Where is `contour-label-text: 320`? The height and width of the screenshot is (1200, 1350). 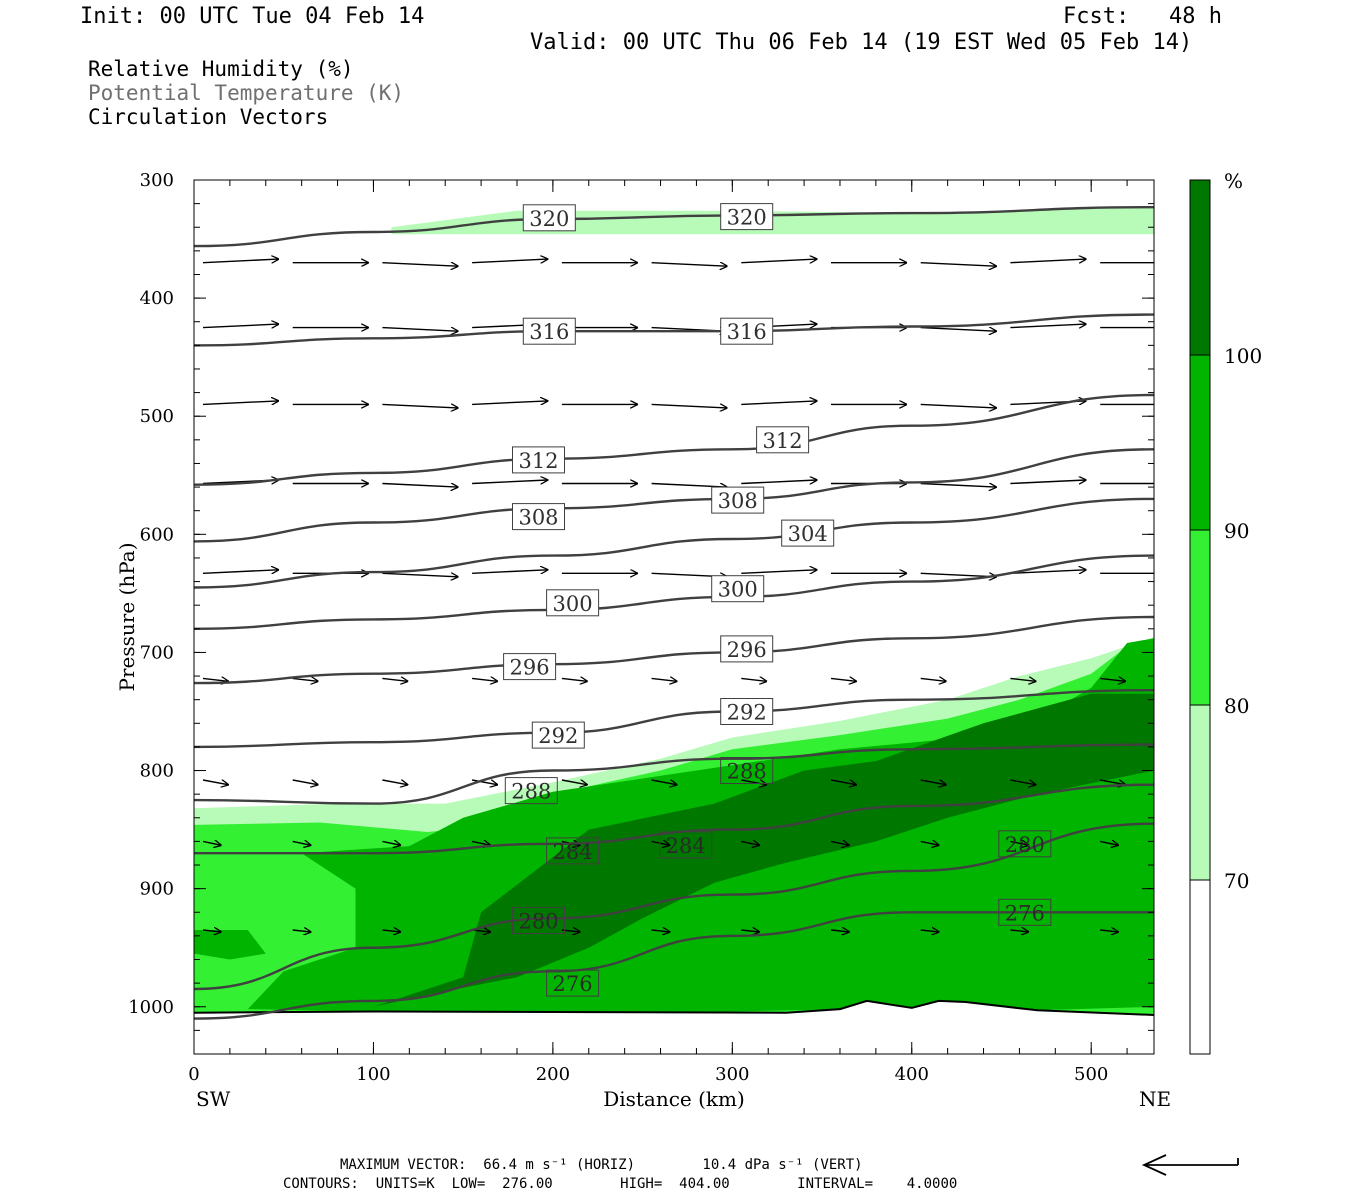 contour-label-text: 320 is located at coordinates (549, 219).